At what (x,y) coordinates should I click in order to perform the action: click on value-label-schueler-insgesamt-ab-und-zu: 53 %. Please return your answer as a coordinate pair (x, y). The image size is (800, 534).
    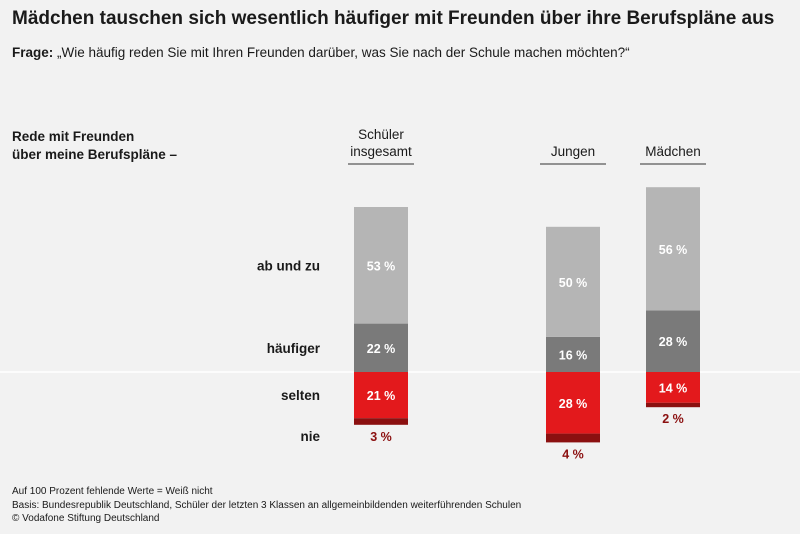
    Looking at the image, I should click on (381, 266).